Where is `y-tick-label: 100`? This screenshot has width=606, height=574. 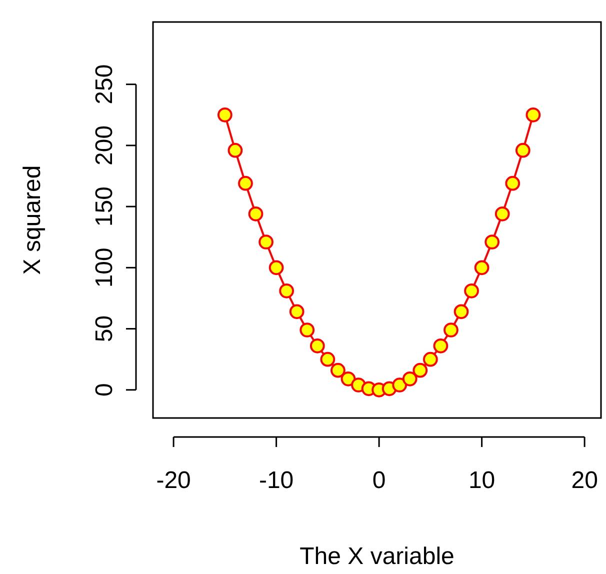
y-tick-label: 100 is located at coordinates (104, 268).